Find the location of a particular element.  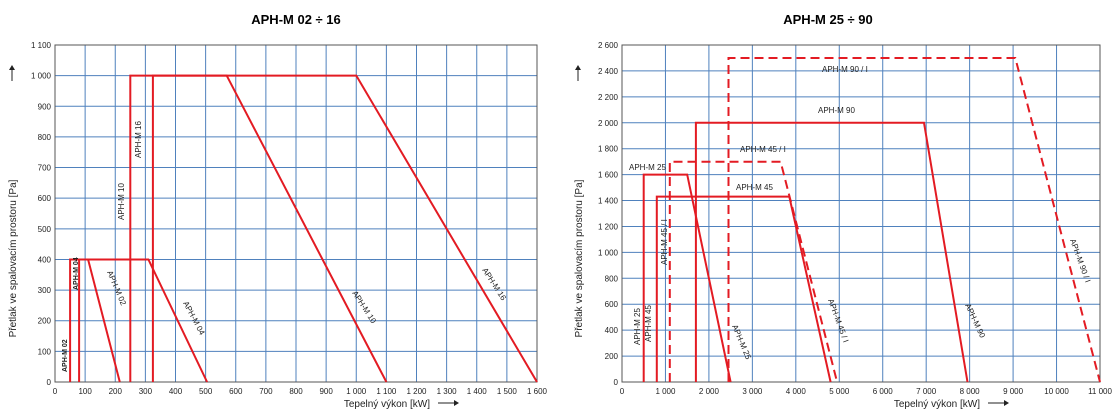

x-tick-label: 600 is located at coordinates (236, 391).